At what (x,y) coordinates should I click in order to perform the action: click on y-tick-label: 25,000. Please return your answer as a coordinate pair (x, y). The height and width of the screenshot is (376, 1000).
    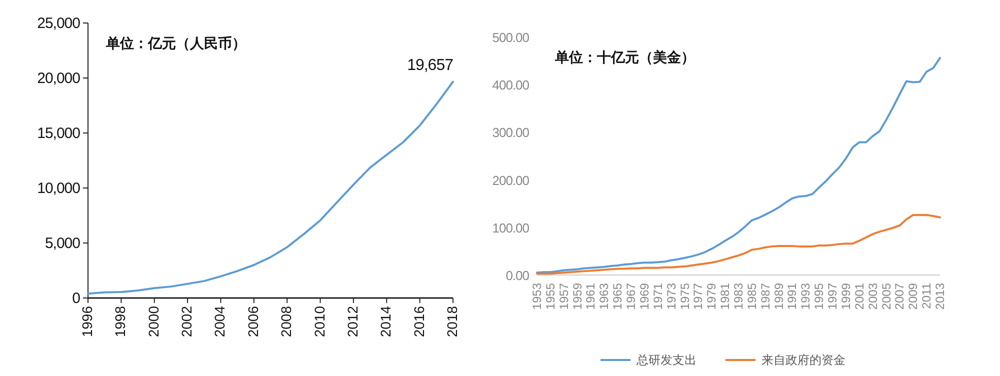
    Looking at the image, I should click on (58, 23).